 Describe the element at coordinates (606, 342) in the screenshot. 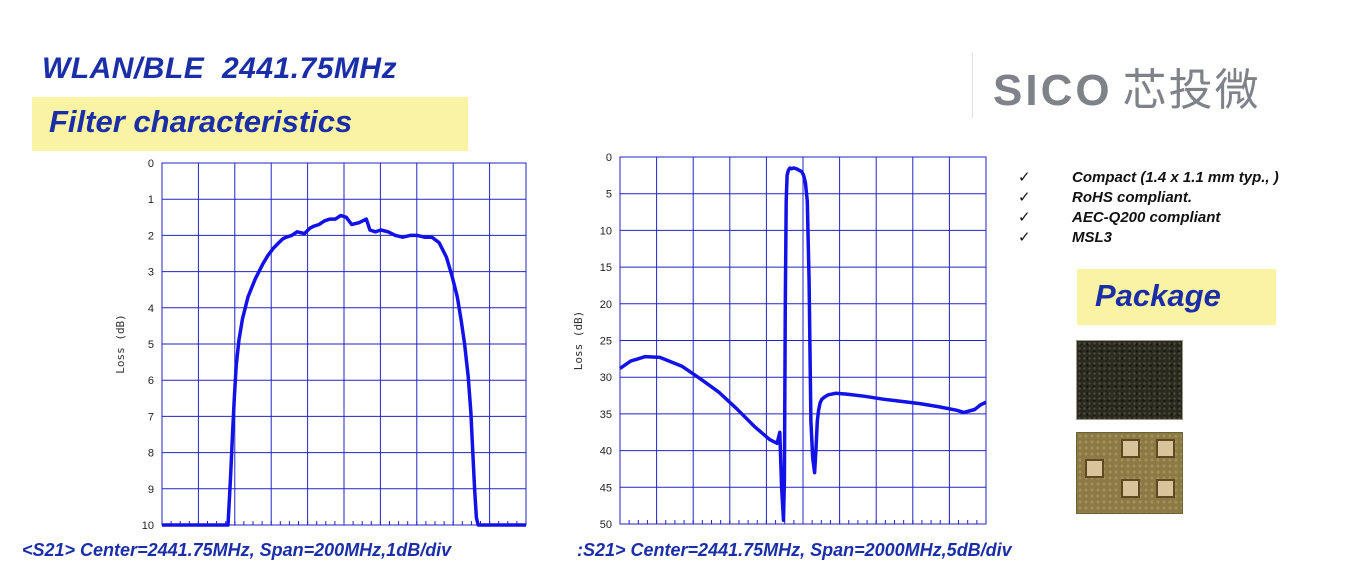

I see `y-tick-label: 25` at that location.